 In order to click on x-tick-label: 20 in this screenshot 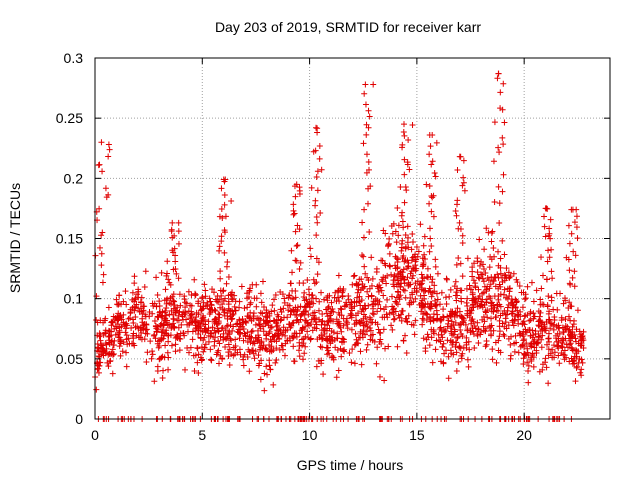, I will do `click(524, 435)`.